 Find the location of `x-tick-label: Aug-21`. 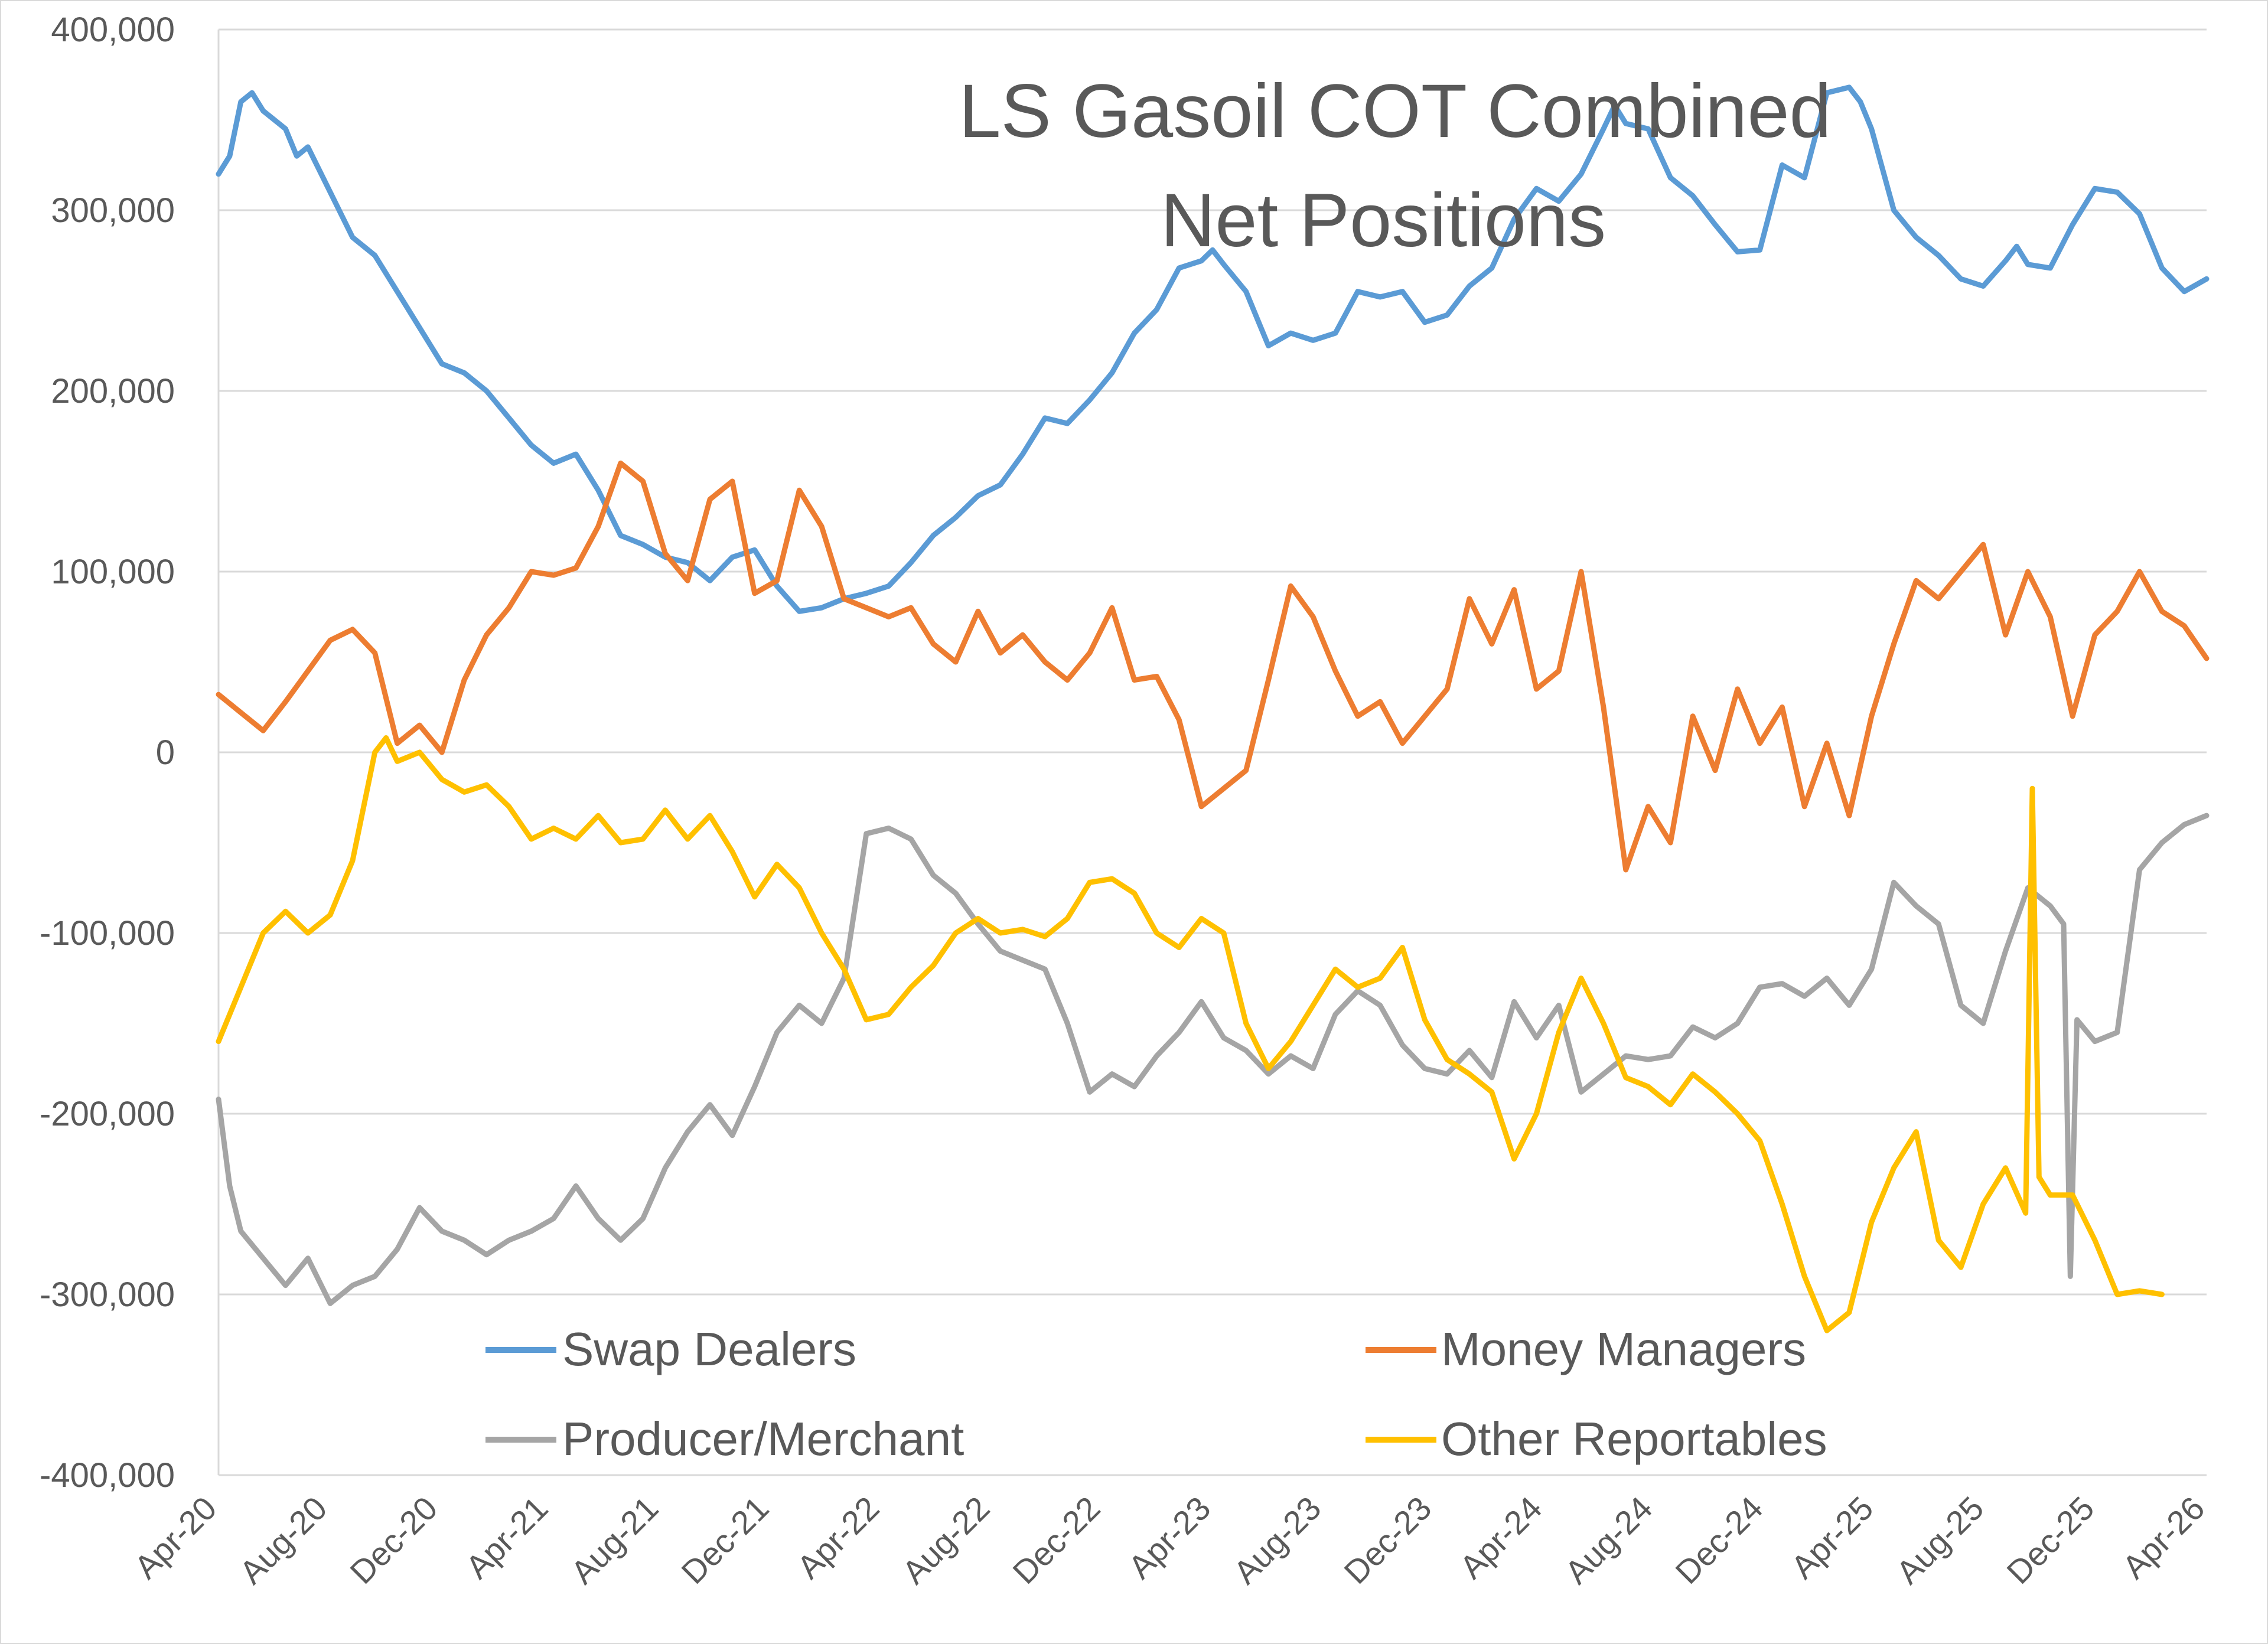

x-tick-label: Aug-21 is located at coordinates (614, 1540).